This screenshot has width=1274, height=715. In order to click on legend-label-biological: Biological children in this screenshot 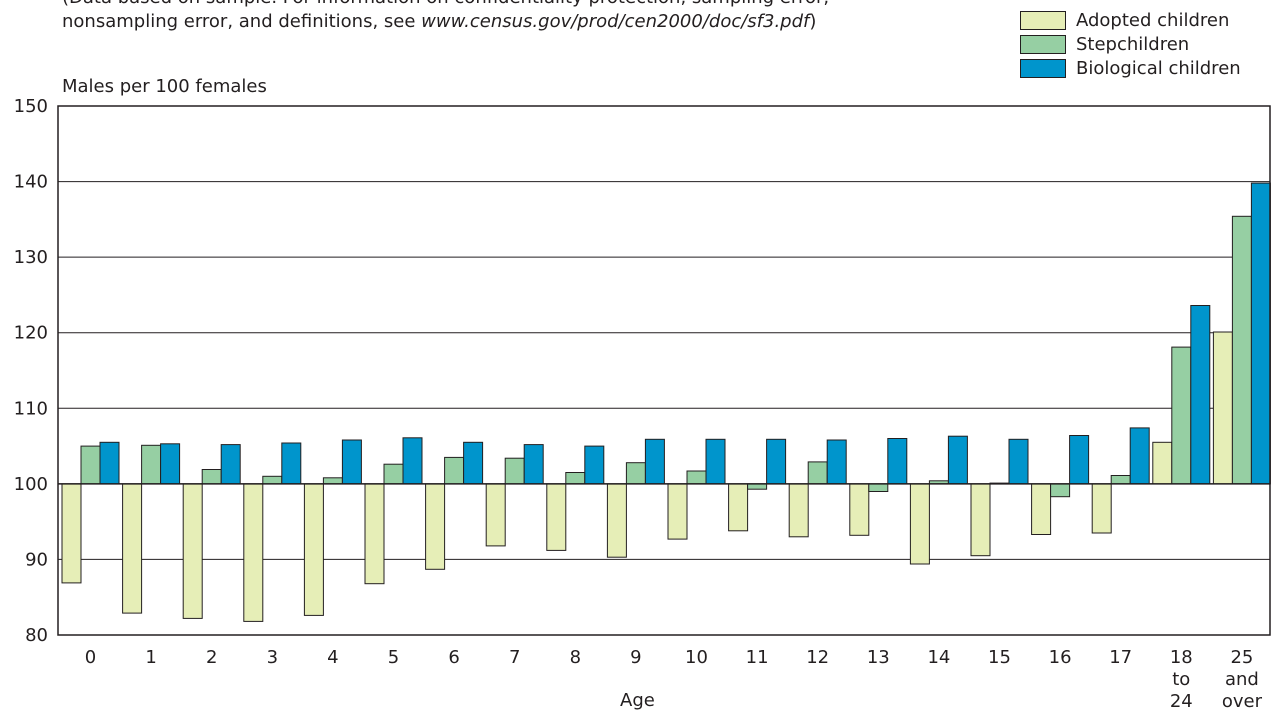, I will do `click(1158, 68)`.